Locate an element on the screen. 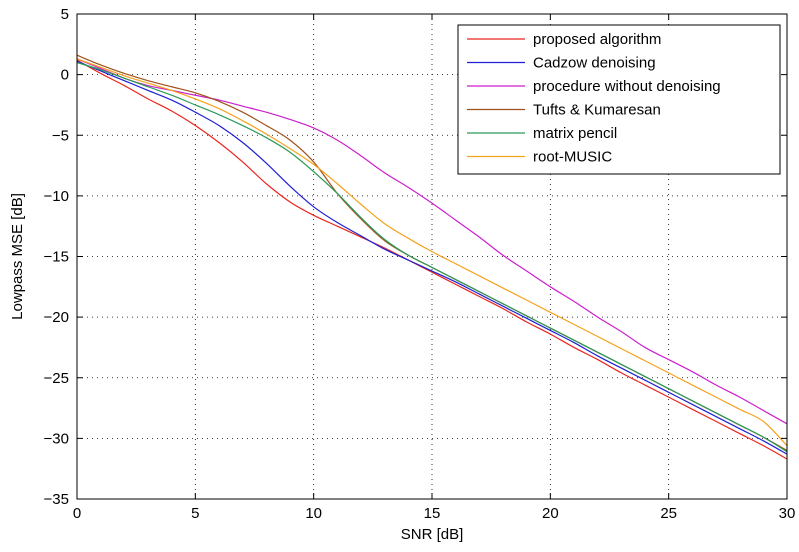 This screenshot has height=552, width=799. legend-box is located at coordinates (619, 99).